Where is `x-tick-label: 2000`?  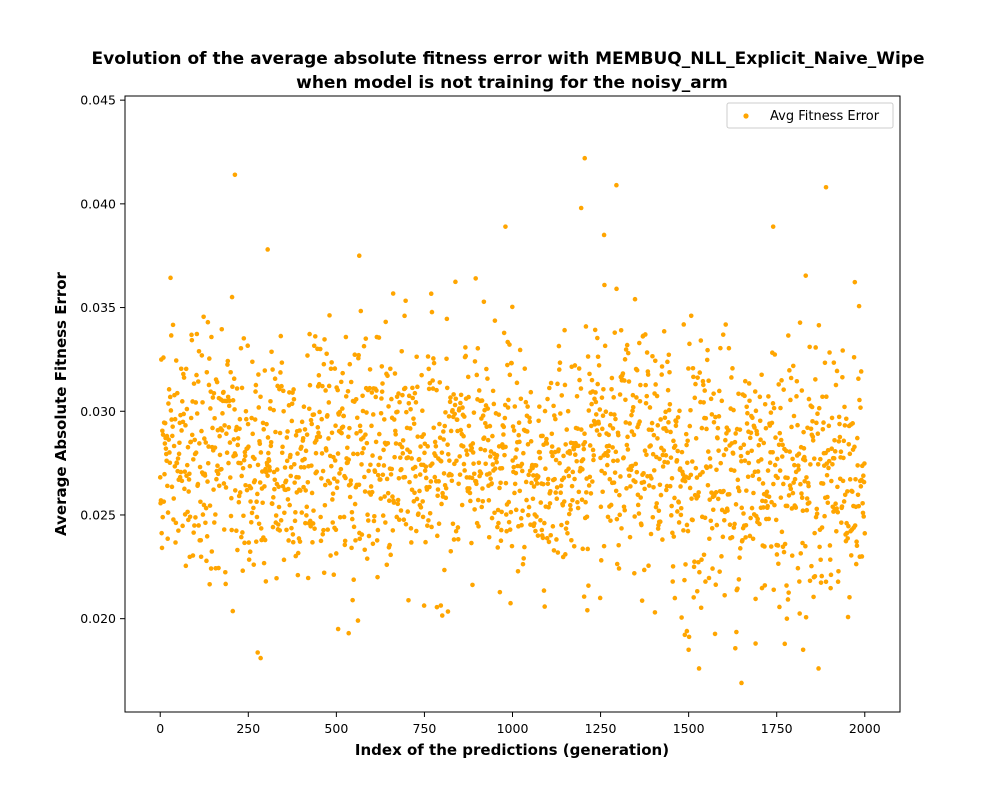 x-tick-label: 2000 is located at coordinates (865, 728).